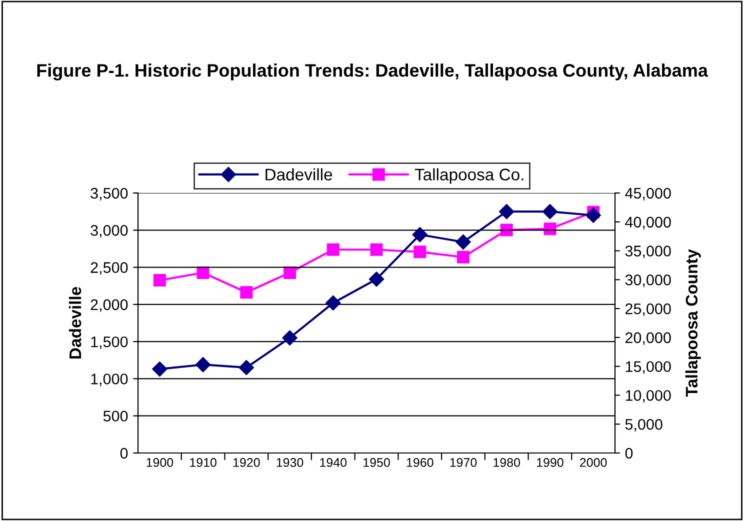 The width and height of the screenshot is (744, 521). I want to click on x-tick-label: 1920, so click(246, 462).